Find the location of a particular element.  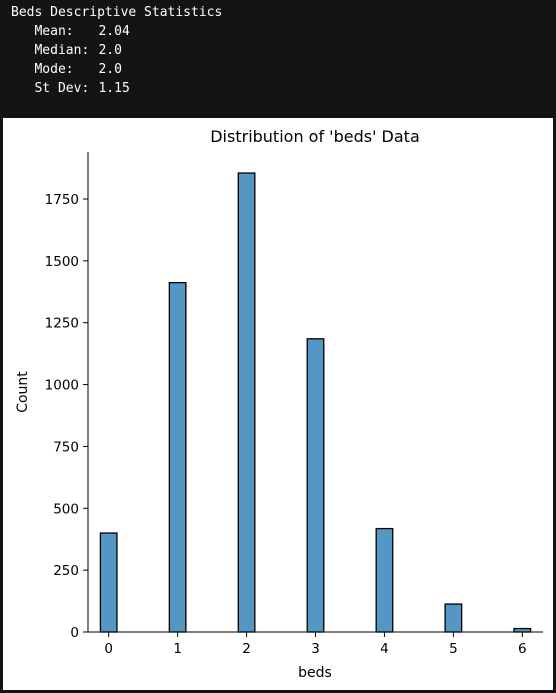

y-tick-label: 1250 is located at coordinates (62, 324).